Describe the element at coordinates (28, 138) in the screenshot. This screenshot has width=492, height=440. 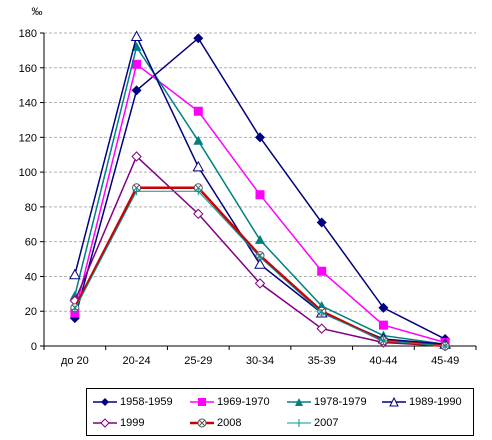
I see `y-tick-label: 120` at that location.